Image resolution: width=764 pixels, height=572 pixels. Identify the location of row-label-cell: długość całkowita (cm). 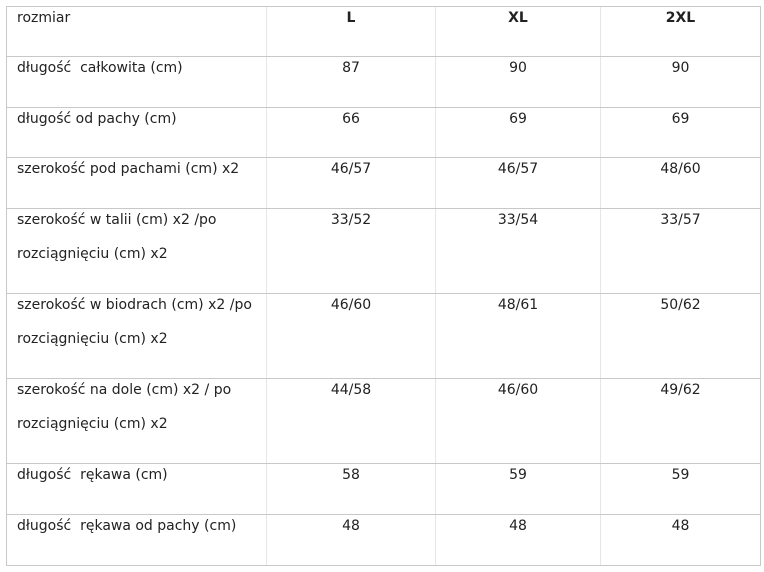
(136, 82).